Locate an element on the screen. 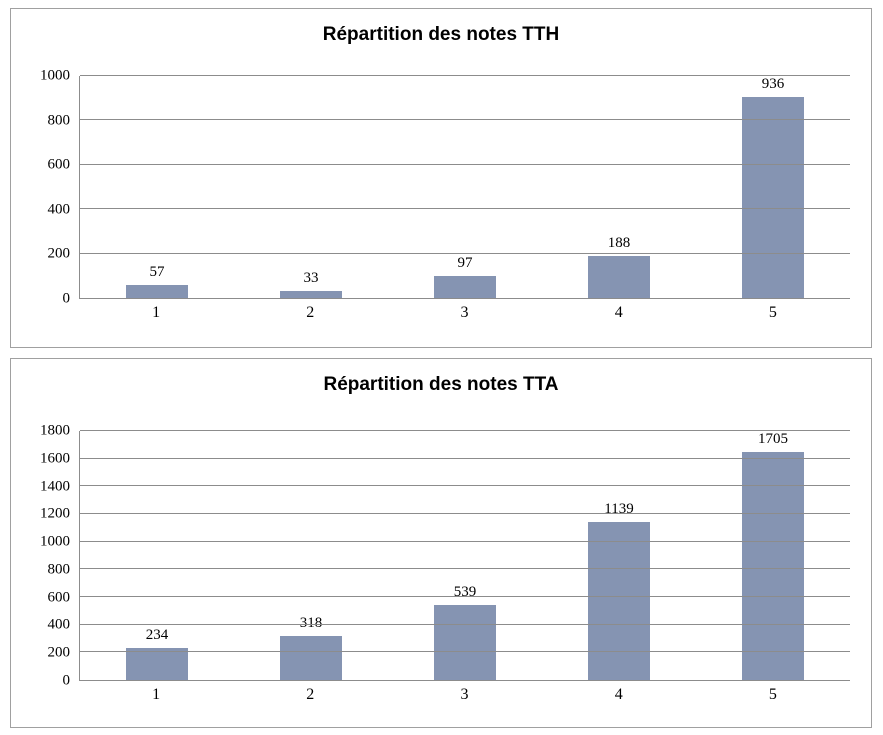 The image size is (883, 735). bar-group: 318 is located at coordinates (311, 555).